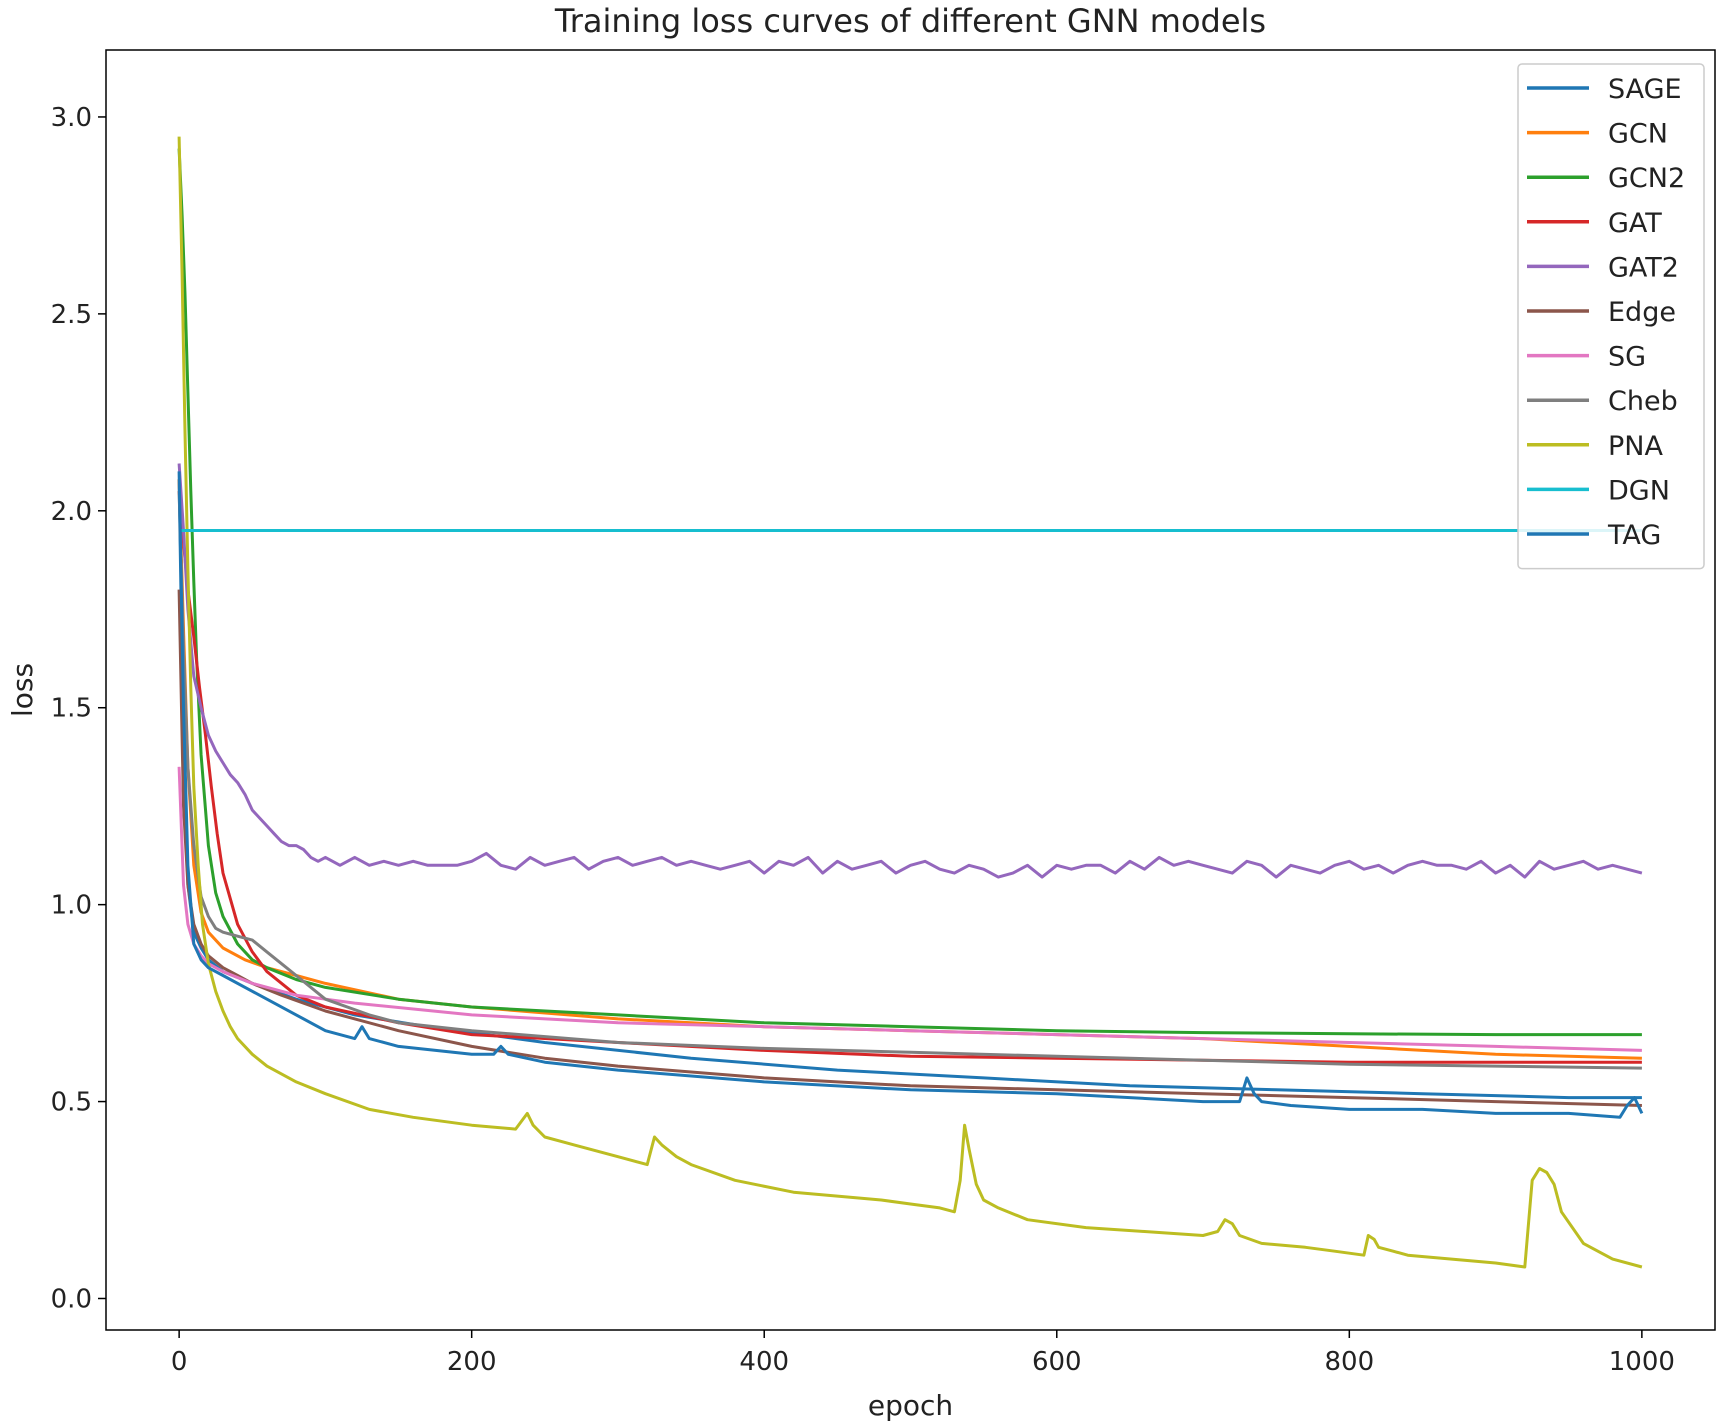 This screenshot has width=1721, height=1427. Describe the element at coordinates (1643, 267) in the screenshot. I see `legend-label-gat2: GAT2` at that location.